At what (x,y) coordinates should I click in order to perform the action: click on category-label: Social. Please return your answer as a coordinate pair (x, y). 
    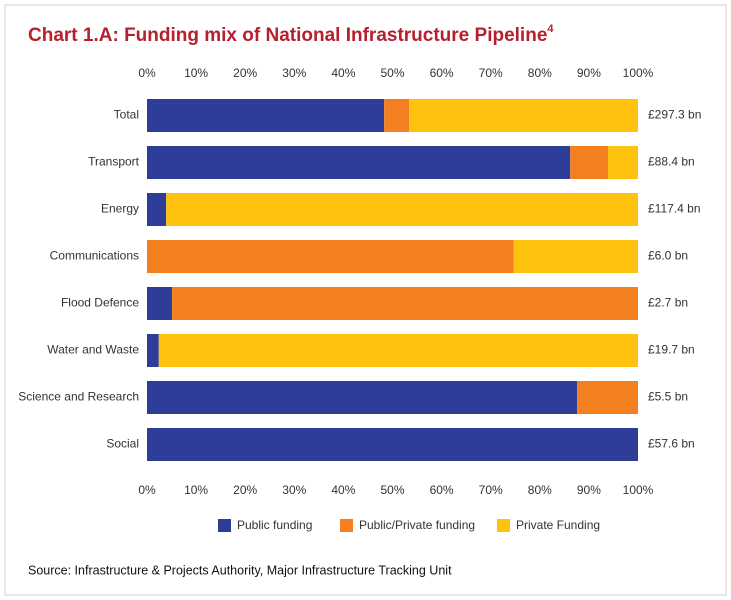
    Looking at the image, I should click on (122, 444).